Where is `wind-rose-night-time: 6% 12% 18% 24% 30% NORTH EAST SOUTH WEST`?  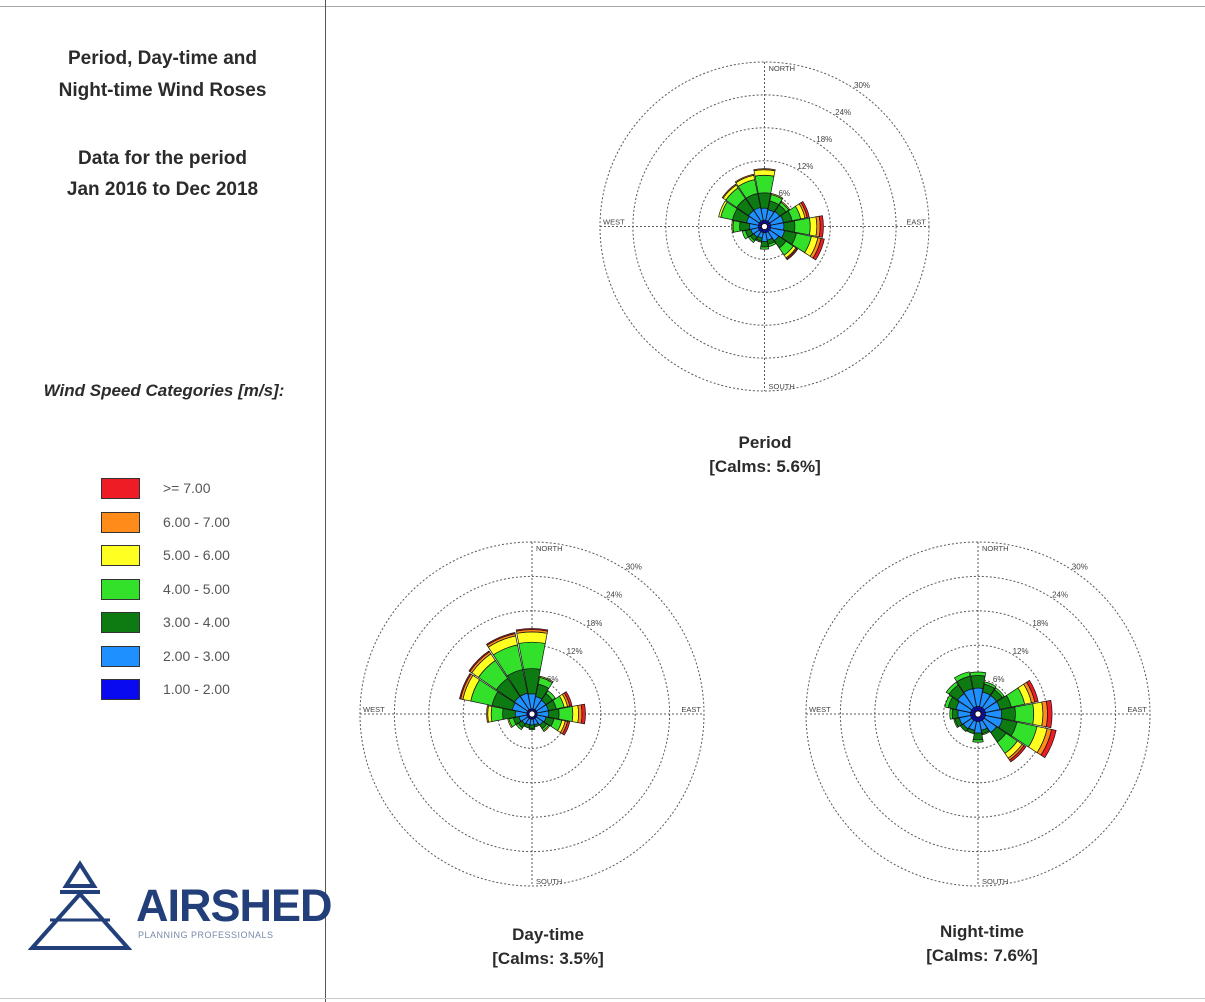 wind-rose-night-time: 6% 12% 18% 24% 30% NORTH EAST SOUTH WEST is located at coordinates (978, 714).